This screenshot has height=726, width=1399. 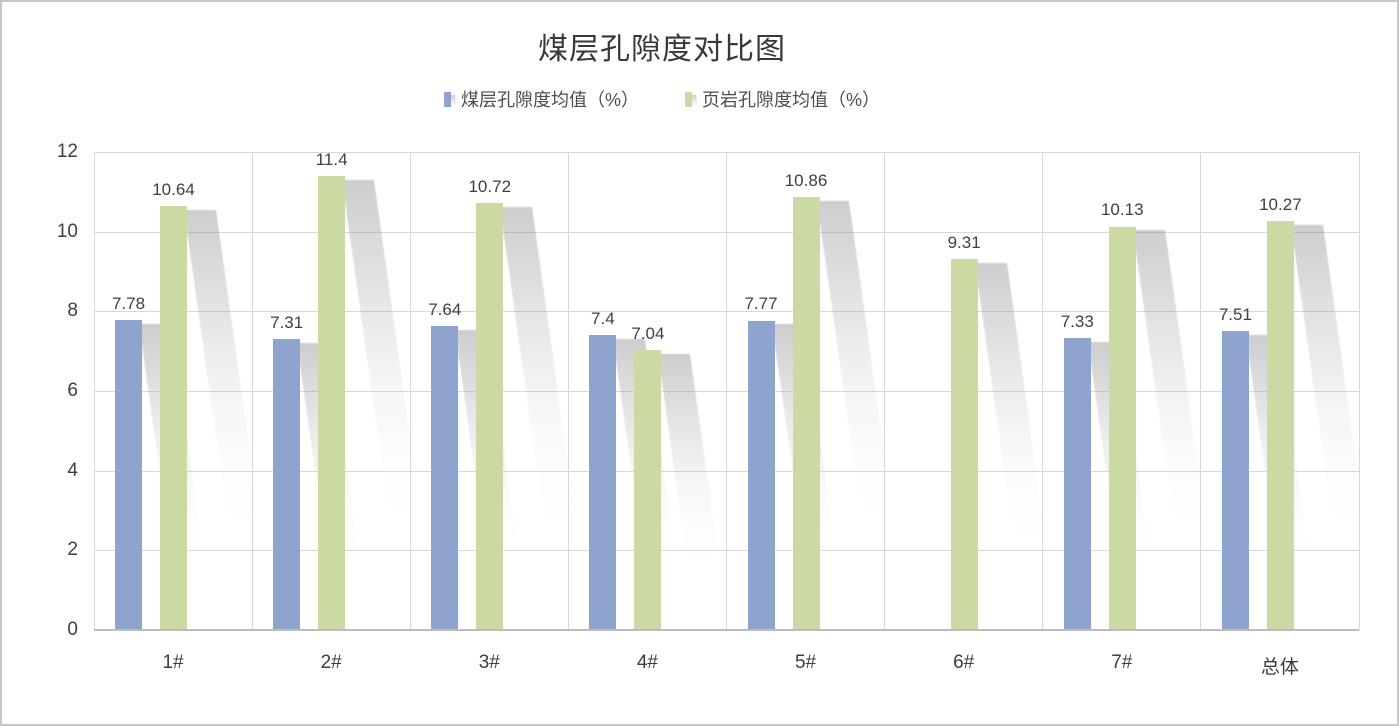 What do you see at coordinates (603, 319) in the screenshot?
I see `data-label: 7.4` at bounding box center [603, 319].